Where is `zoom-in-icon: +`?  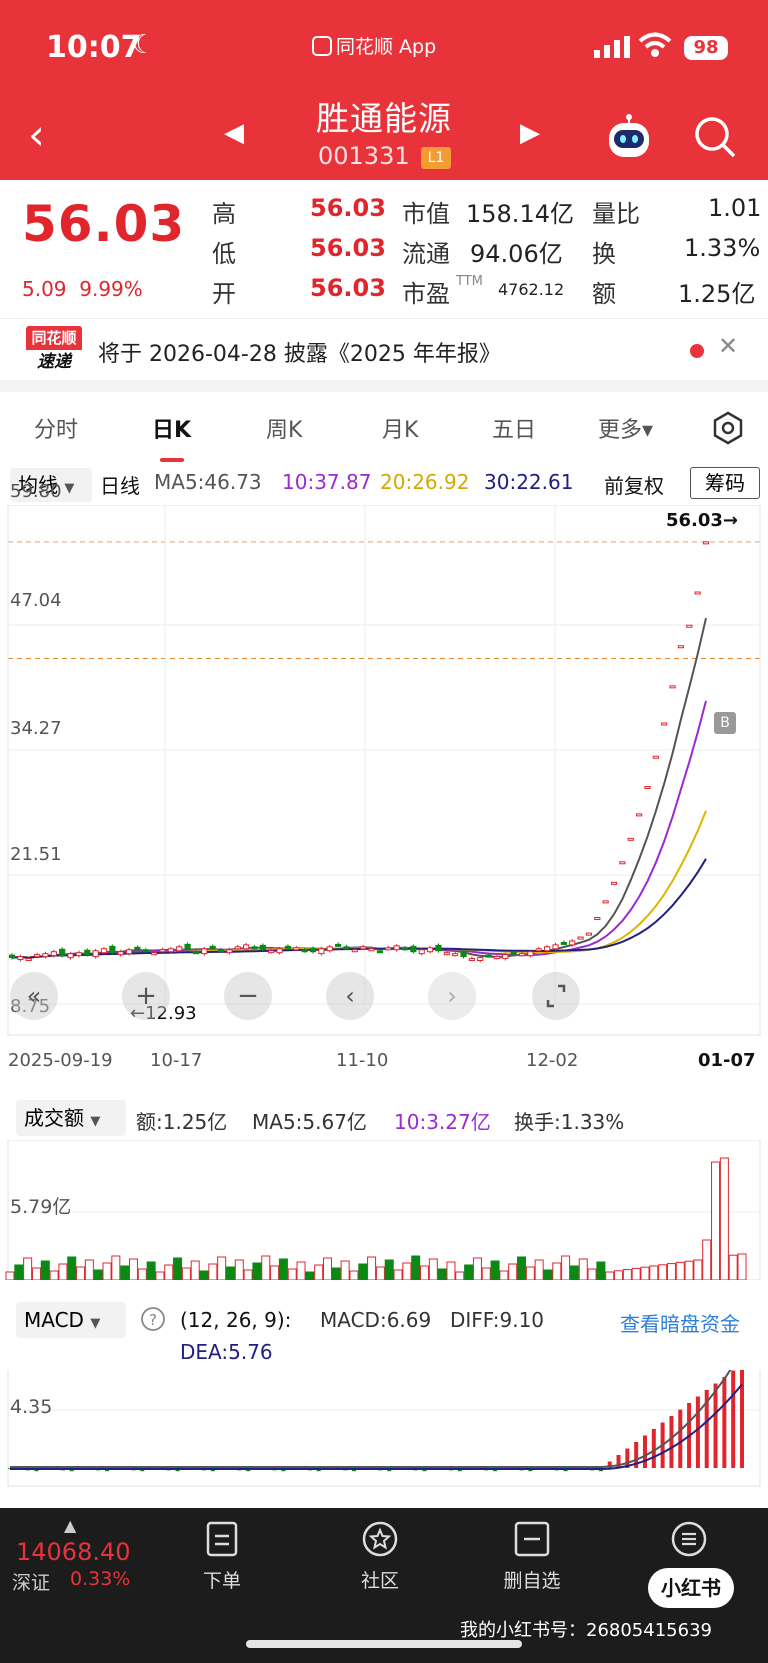 zoom-in-icon: + is located at coordinates (146, 996).